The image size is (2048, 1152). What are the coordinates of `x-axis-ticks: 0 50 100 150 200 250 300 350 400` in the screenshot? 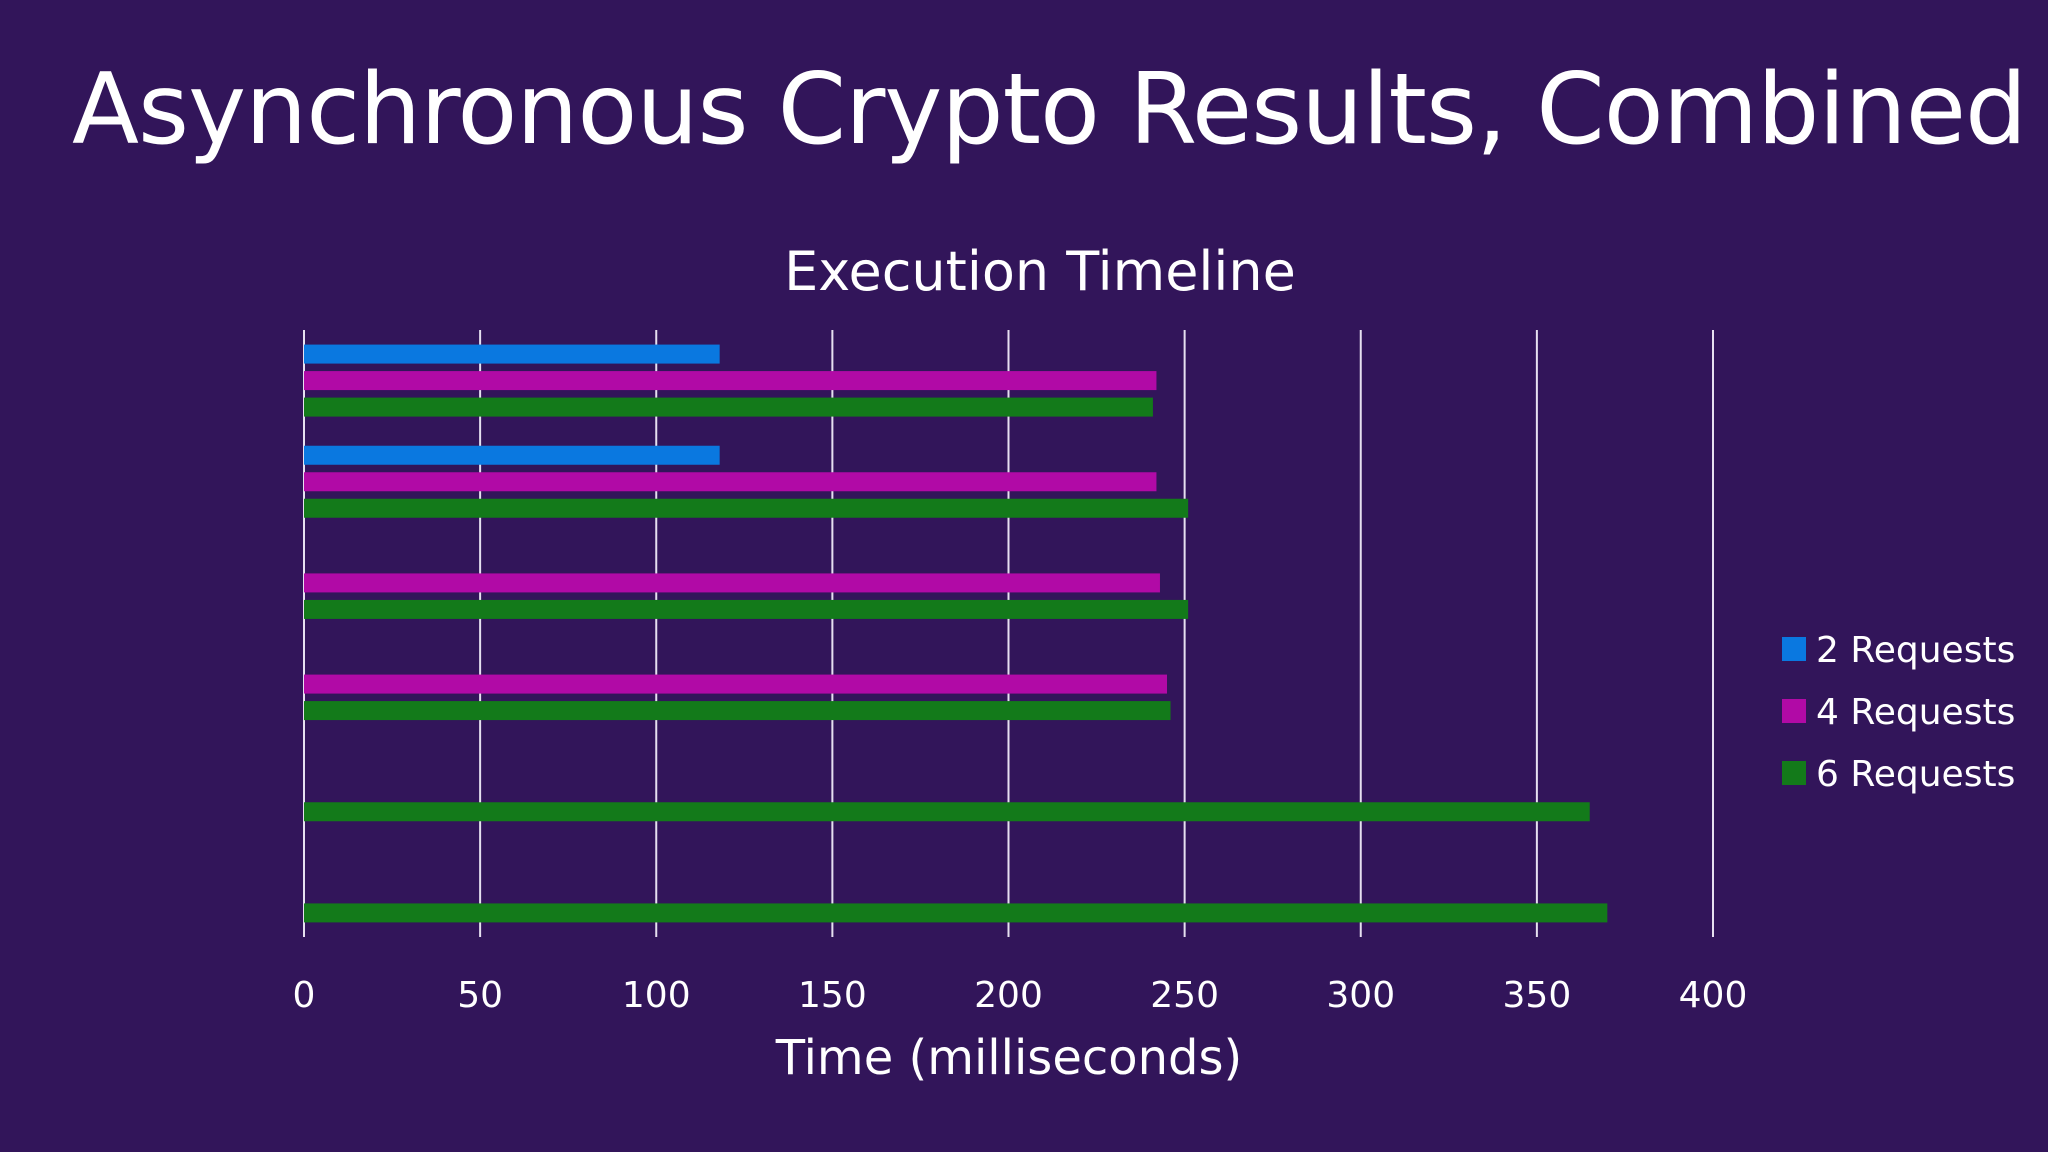 It's located at (1020, 995).